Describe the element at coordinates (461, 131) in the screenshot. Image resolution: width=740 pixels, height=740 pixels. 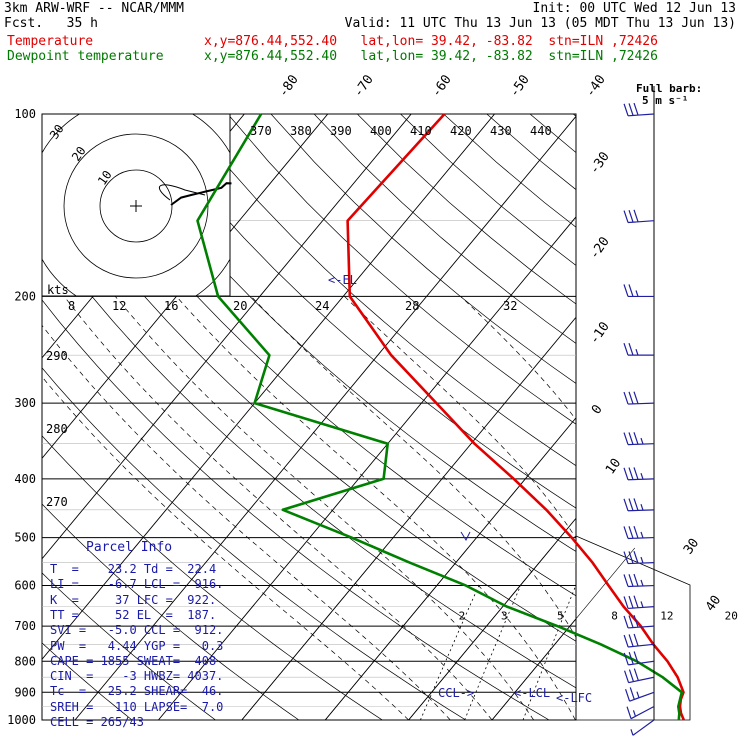
I see `theta-label: 420` at that location.